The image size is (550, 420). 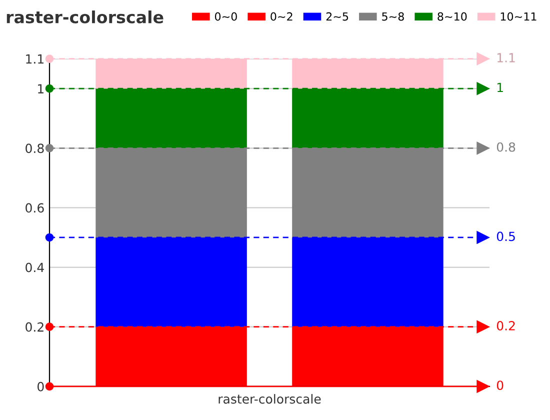 What do you see at coordinates (506, 57) in the screenshot?
I see `ref-line-label: 1.1` at bounding box center [506, 57].